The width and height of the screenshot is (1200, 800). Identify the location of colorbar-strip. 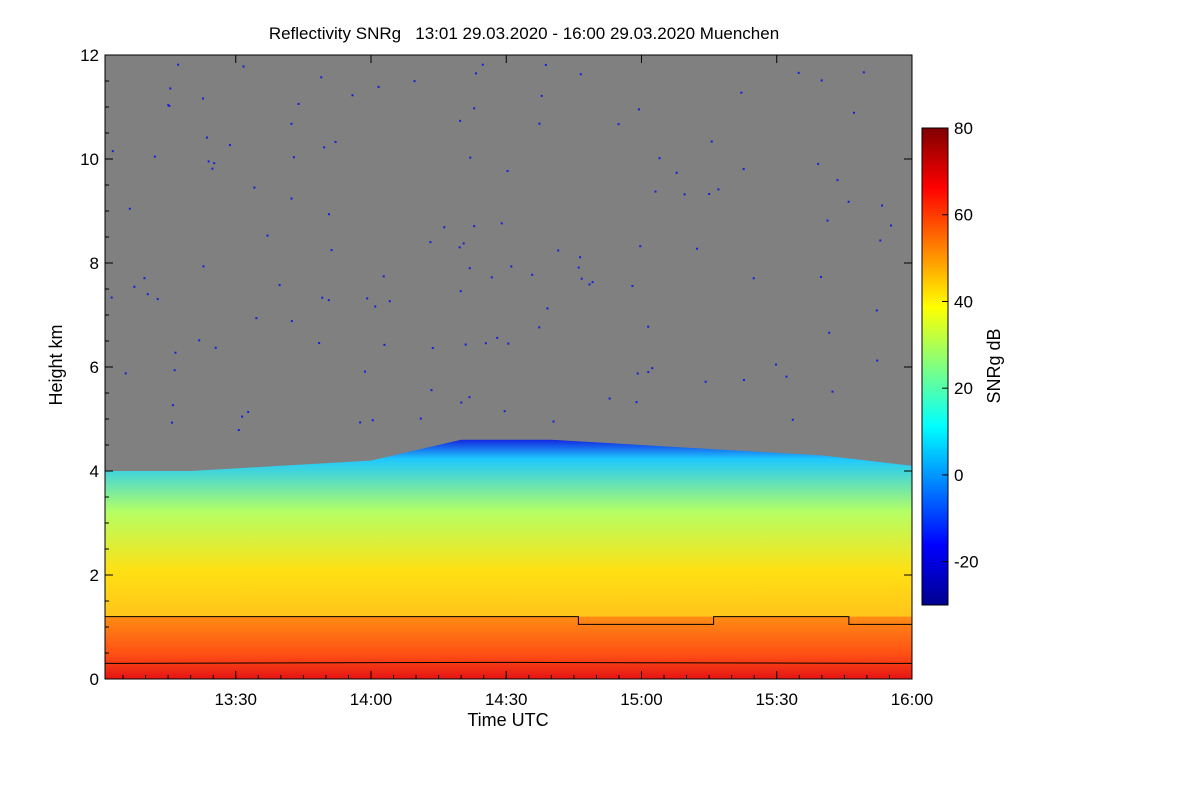
(935, 366).